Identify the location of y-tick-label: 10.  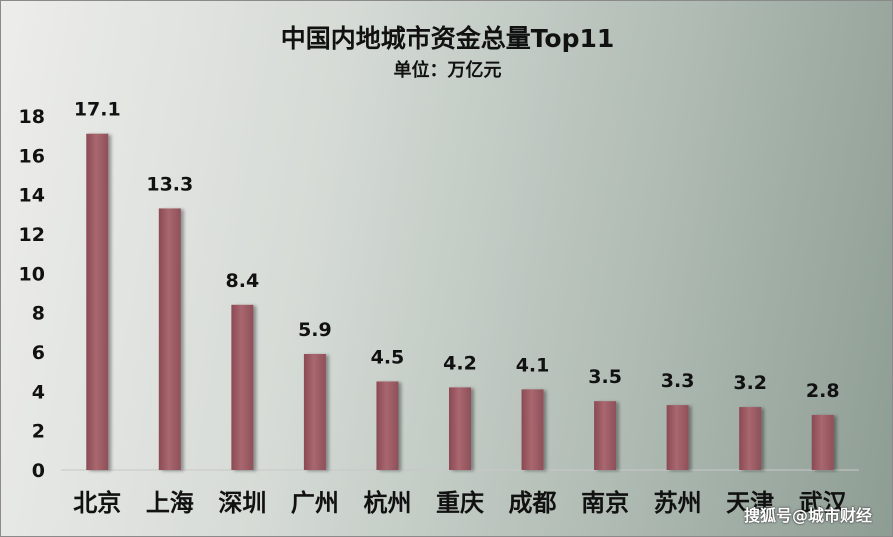
(32, 274).